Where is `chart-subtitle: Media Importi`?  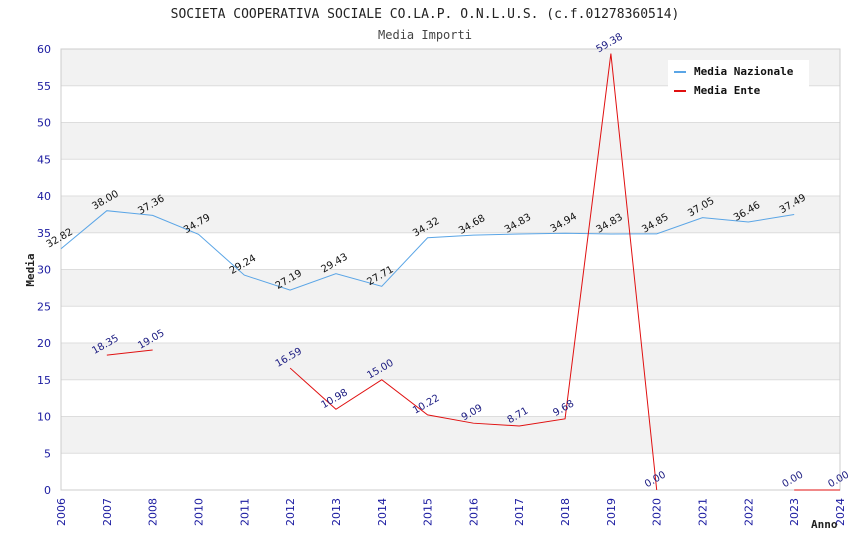
chart-subtitle: Media Importi is located at coordinates (425, 35).